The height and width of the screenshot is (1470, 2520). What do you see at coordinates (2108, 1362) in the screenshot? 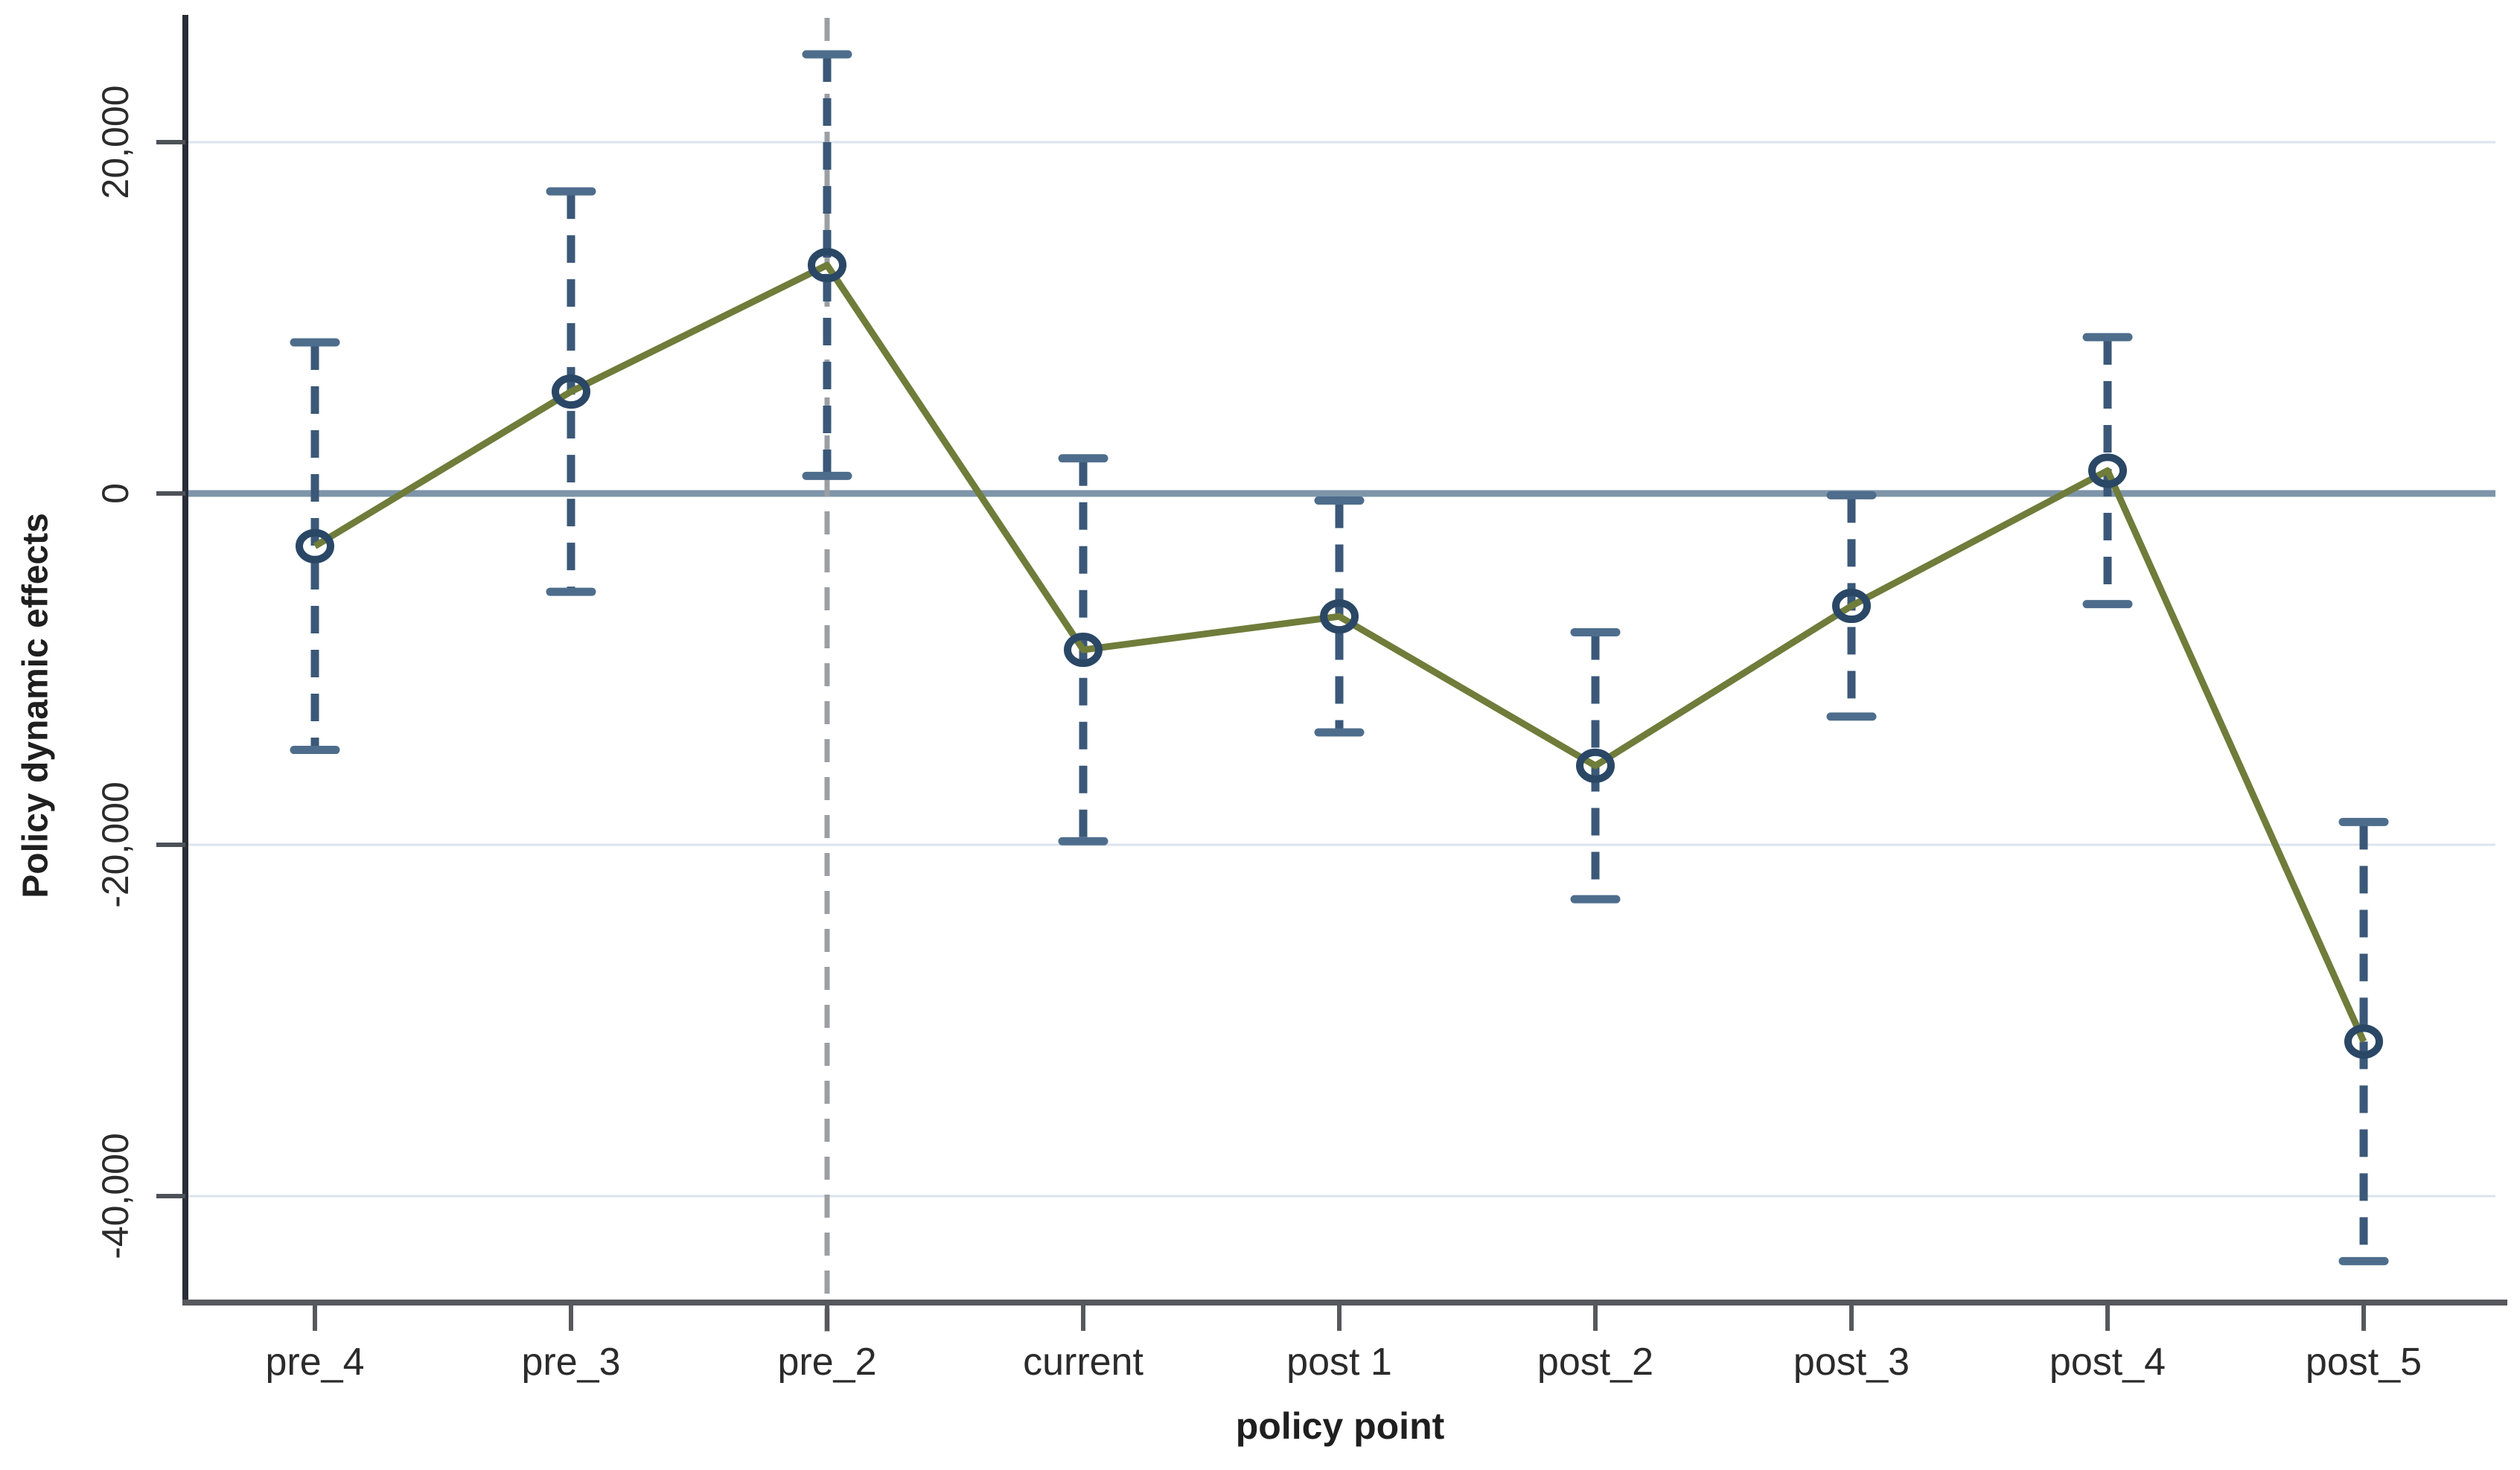
I see `x-tick-label: post_4` at bounding box center [2108, 1362].